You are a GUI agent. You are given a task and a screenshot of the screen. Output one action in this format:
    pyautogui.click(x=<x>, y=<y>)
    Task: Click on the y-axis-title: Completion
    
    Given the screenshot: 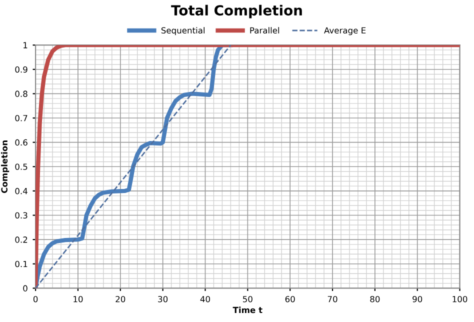 What is the action you would take?
    pyautogui.click(x=5, y=166)
    